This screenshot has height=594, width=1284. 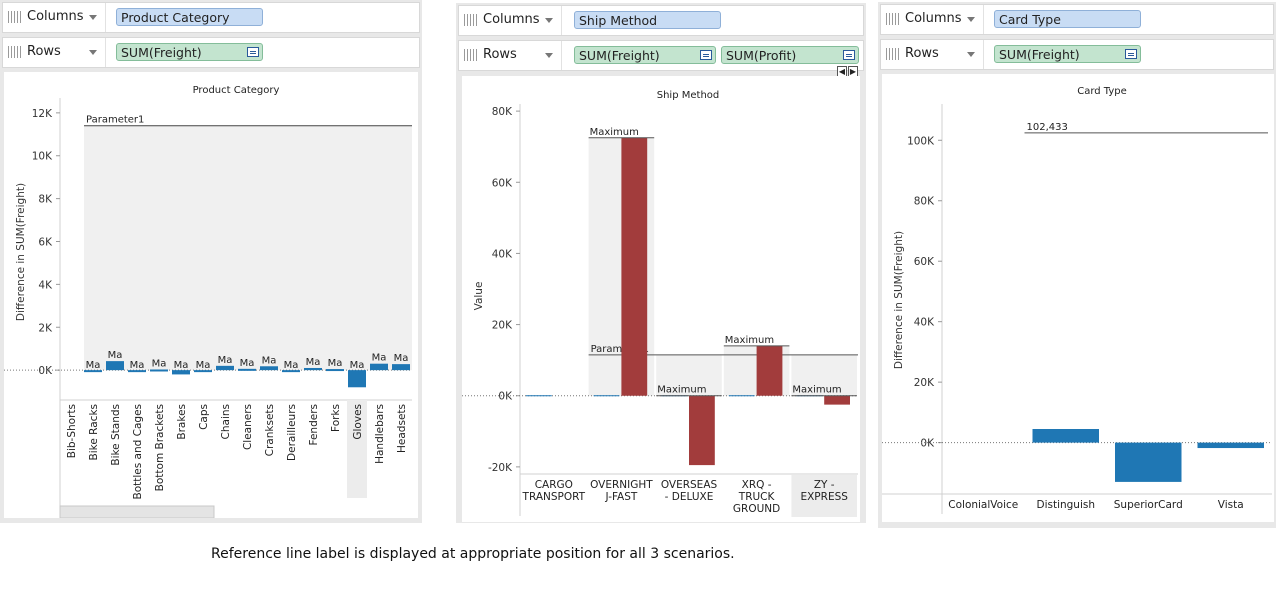 What do you see at coordinates (137, 511) in the screenshot?
I see `horizontal-scrollbar` at bounding box center [137, 511].